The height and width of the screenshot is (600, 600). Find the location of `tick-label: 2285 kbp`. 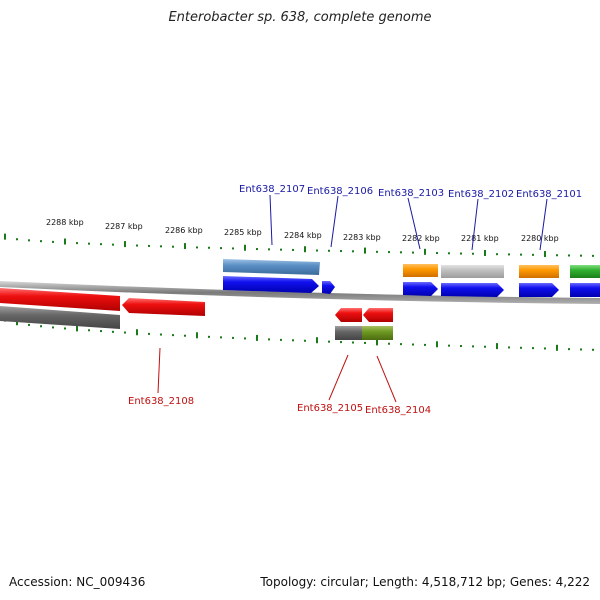

tick-label: 2285 kbp is located at coordinates (243, 232).